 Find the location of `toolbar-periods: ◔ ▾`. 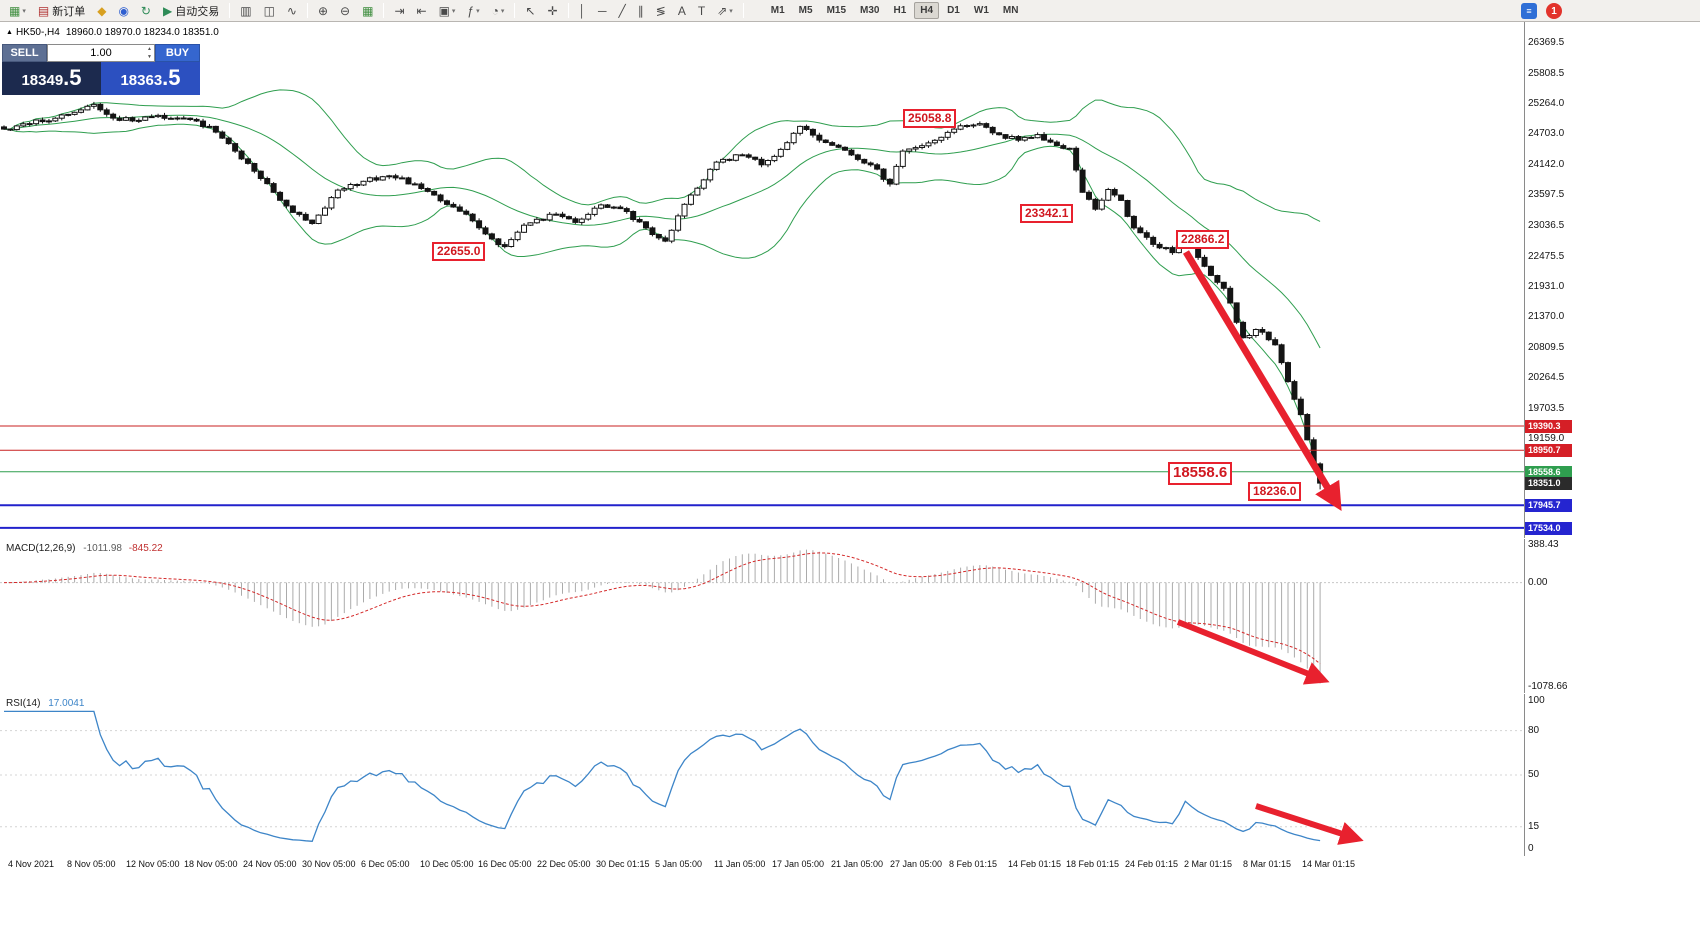

toolbar-periods: ◔ ▾ is located at coordinates (498, 11).